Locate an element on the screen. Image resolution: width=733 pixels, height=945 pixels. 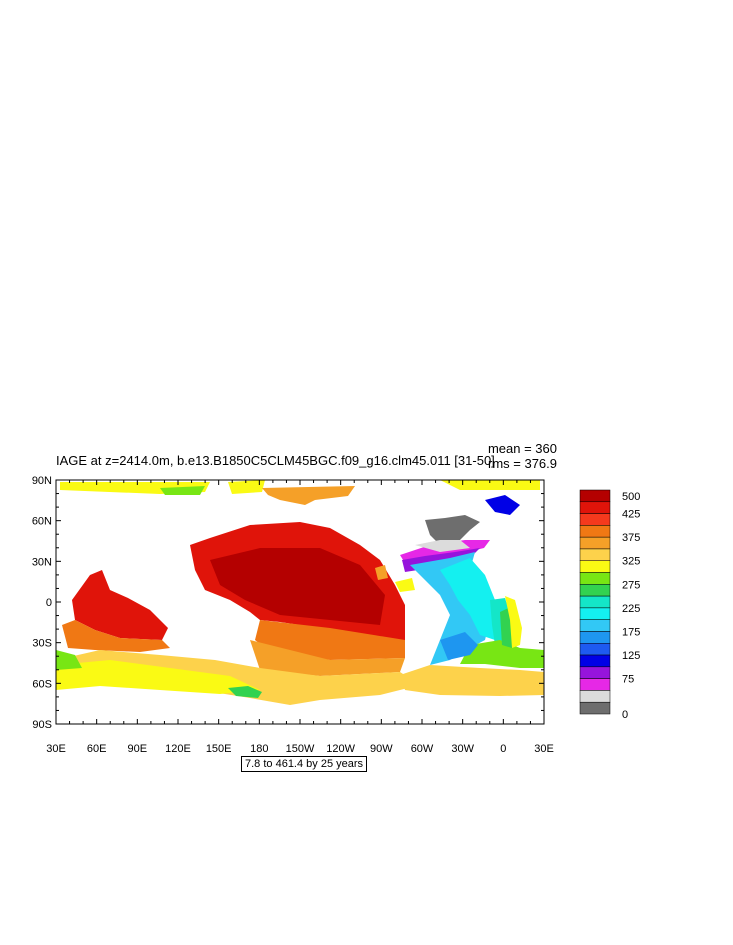
gulf-orange is located at coordinates (381, 572).